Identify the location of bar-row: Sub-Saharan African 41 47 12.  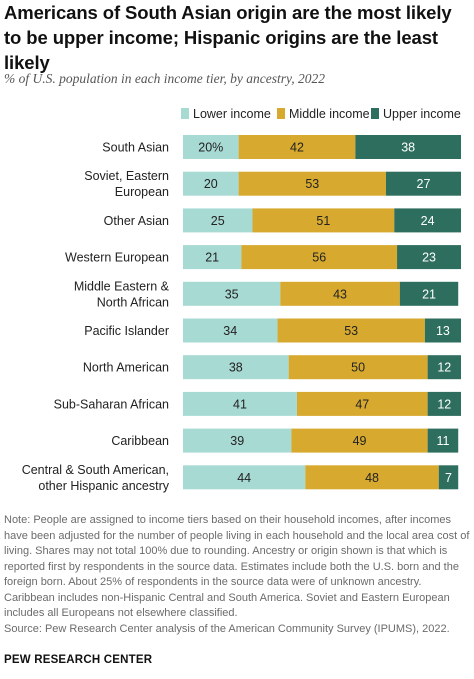
(257, 403).